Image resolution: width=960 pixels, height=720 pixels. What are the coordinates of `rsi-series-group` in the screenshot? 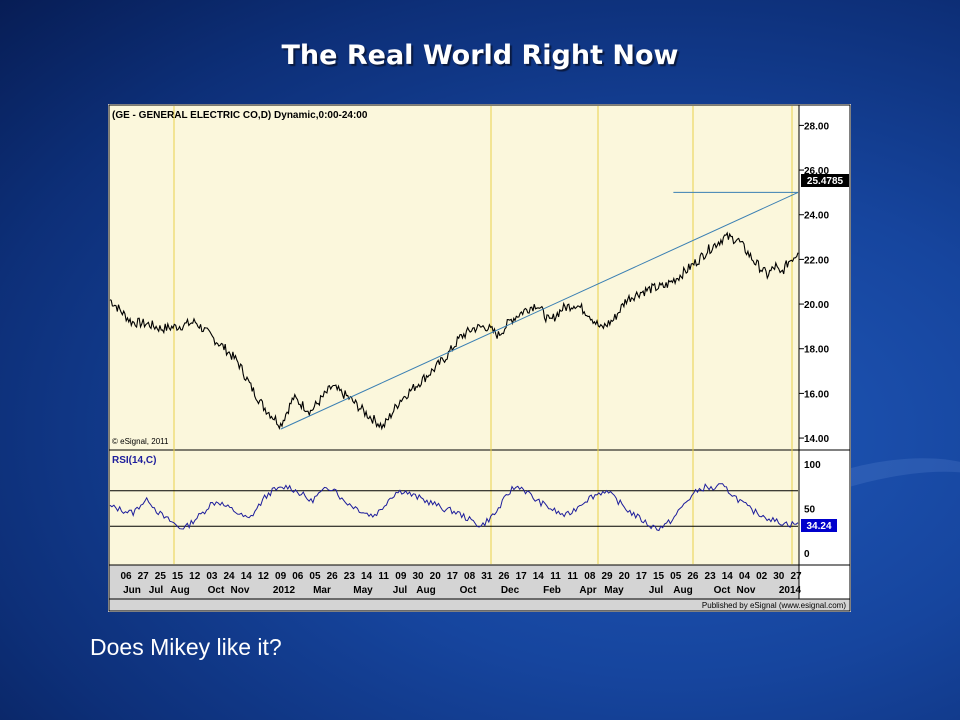 It's located at (454, 507).